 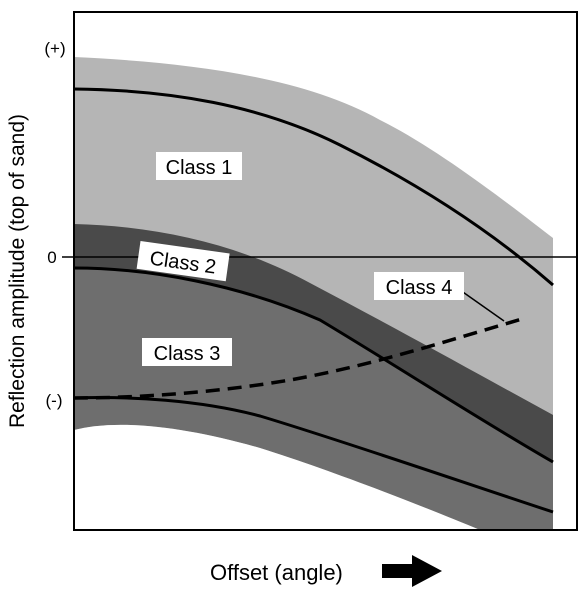 I want to click on y-tick-minus: (-), so click(x=54, y=400).